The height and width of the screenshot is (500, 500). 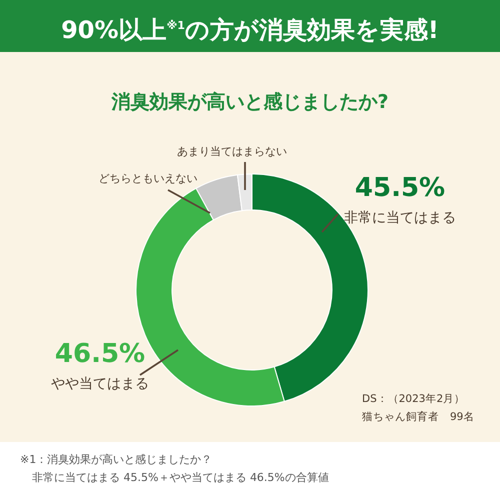 What do you see at coordinates (180, 477) in the screenshot?
I see `text: 非常に当てはまる 45.5%＋やや当てはまる 46.5%の合算値` at bounding box center [180, 477].